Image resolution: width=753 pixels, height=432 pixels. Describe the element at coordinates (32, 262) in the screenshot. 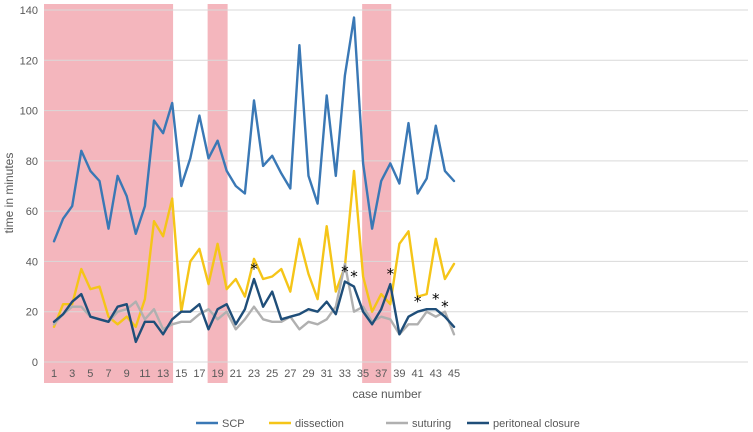

I see `y-tick-label: 40` at that location.